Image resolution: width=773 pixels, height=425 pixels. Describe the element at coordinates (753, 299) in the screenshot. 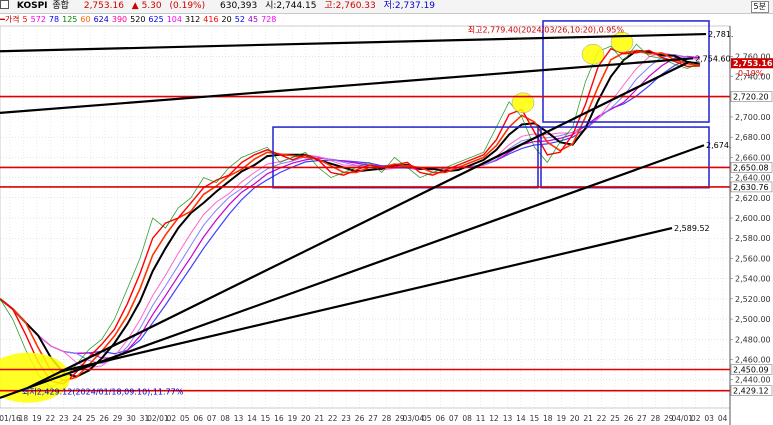

I see `y-tick-label: 2,520.00` at that location.